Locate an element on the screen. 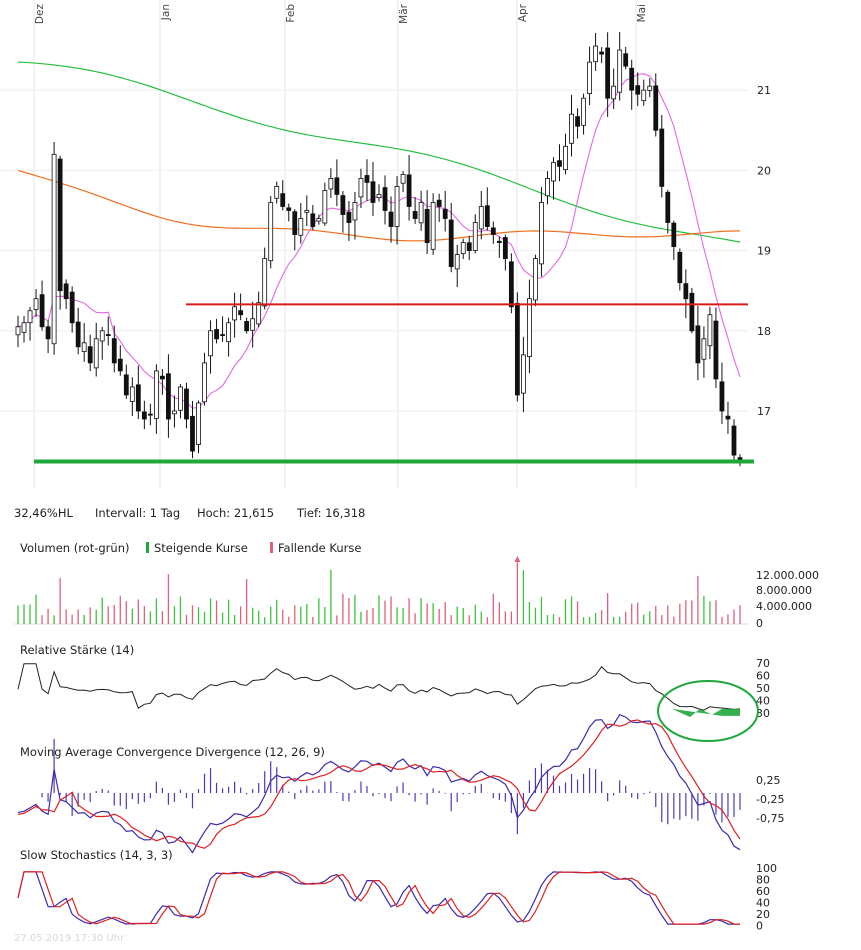 The width and height of the screenshot is (861, 950). rsi-tick-label: 50 is located at coordinates (763, 688).